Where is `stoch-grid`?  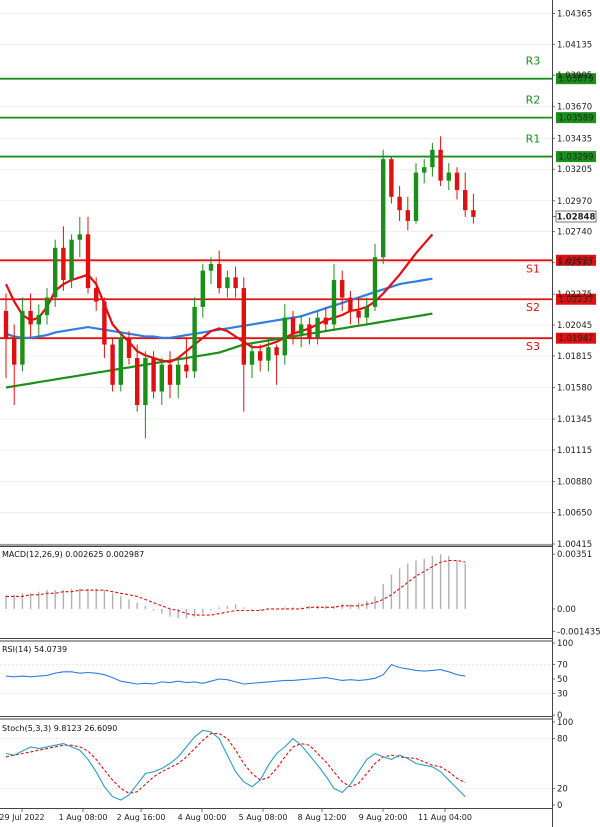 stoch-grid is located at coordinates (276, 763).